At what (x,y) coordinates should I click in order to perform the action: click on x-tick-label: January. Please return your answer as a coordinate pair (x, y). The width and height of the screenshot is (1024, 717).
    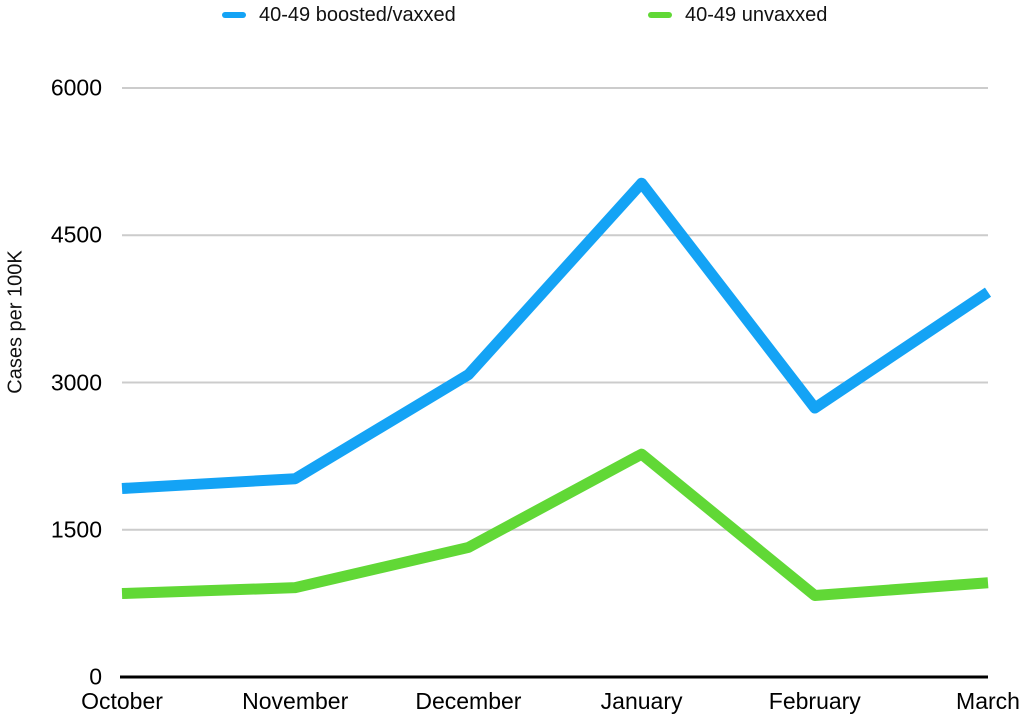
    Looking at the image, I should click on (641, 701).